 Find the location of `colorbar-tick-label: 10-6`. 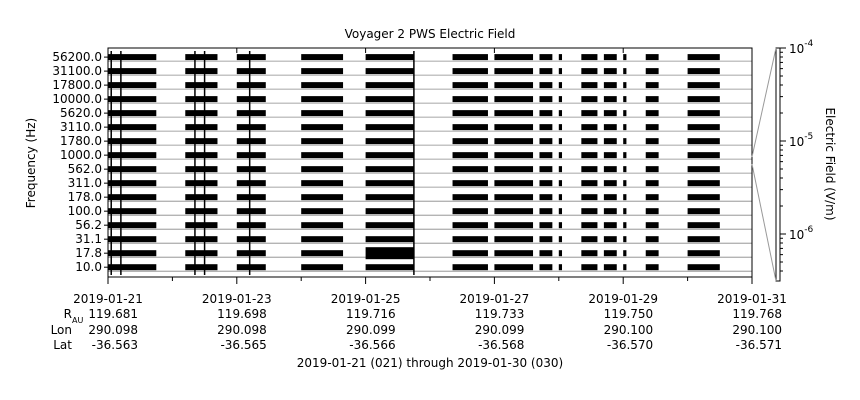

colorbar-tick-label: 10-6 is located at coordinates (801, 233).